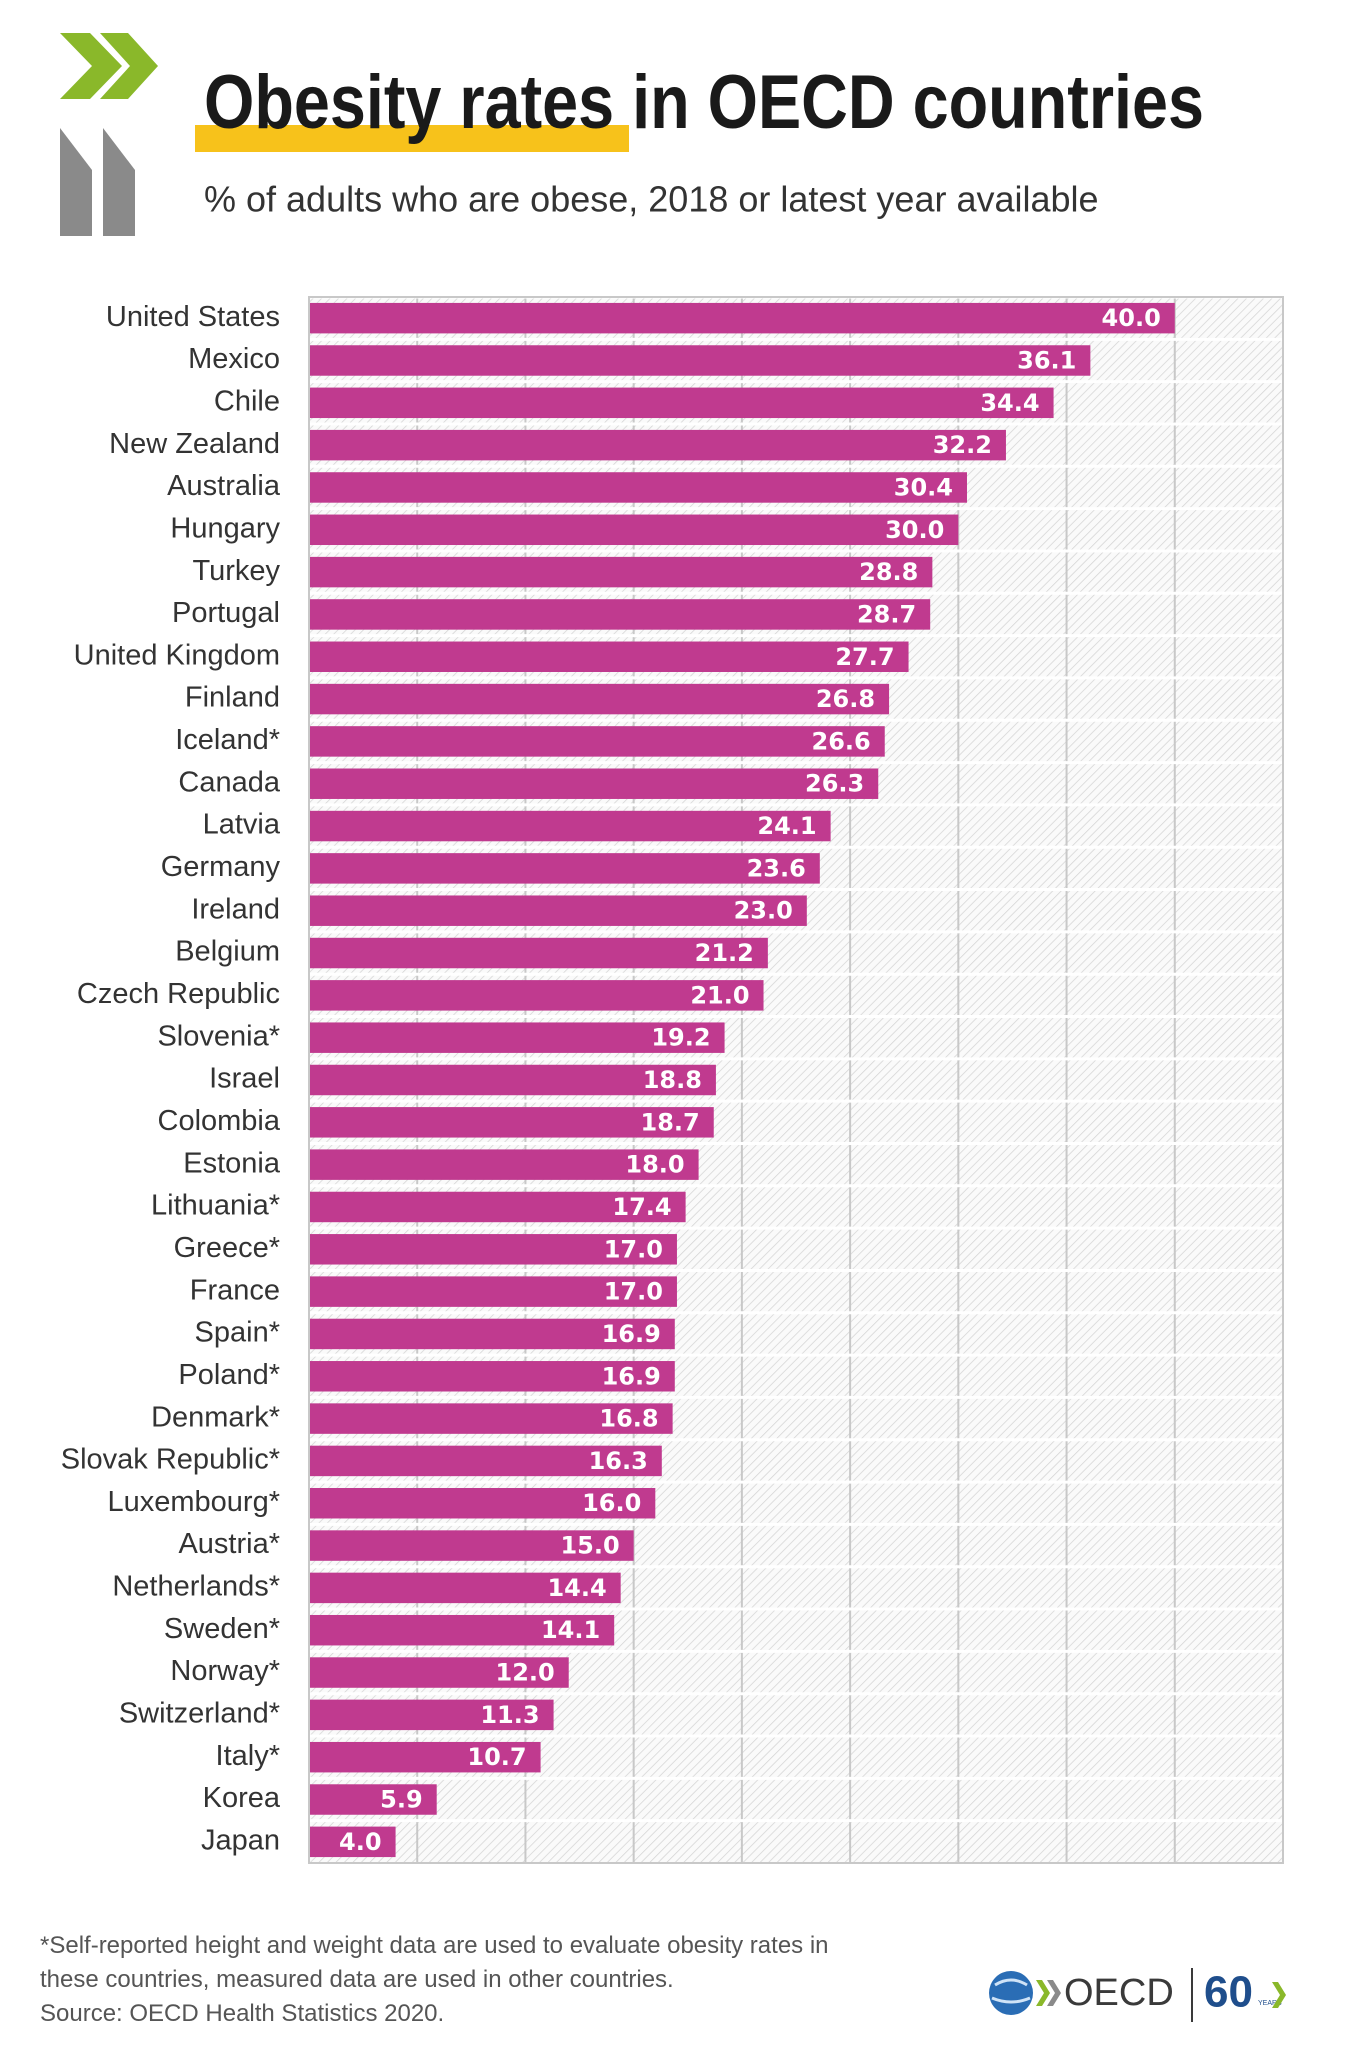 The width and height of the screenshot is (1347, 2048). I want to click on logo-years: YEARS, so click(1270, 2003).